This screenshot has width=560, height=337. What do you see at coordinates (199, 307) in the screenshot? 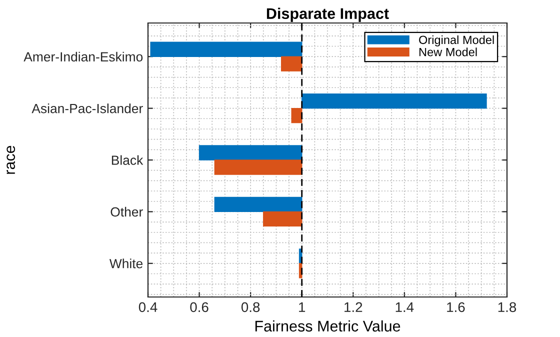
I see `x-tick-label: 0.6` at bounding box center [199, 307].